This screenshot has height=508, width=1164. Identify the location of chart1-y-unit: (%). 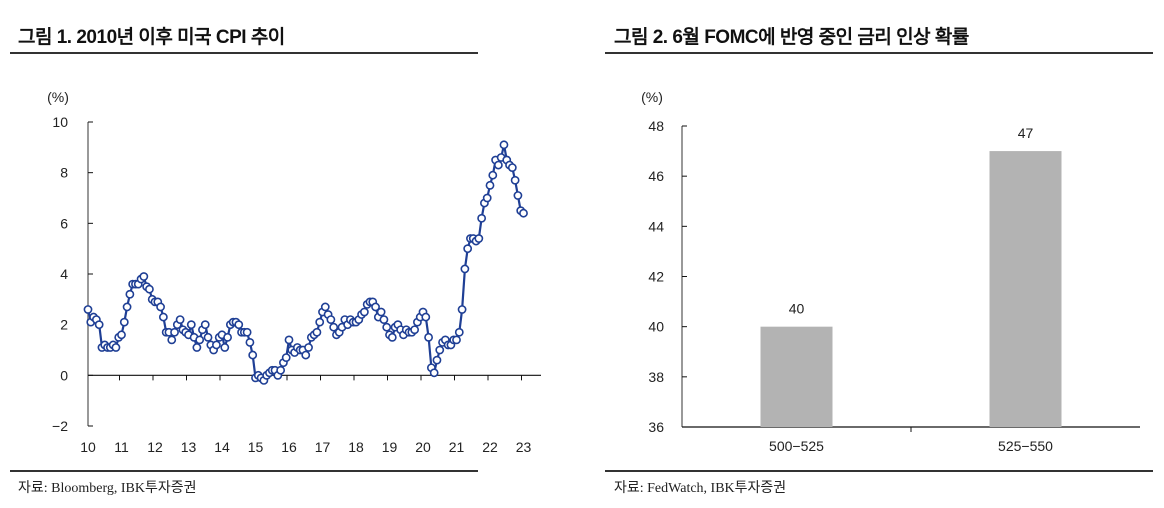
(58, 97).